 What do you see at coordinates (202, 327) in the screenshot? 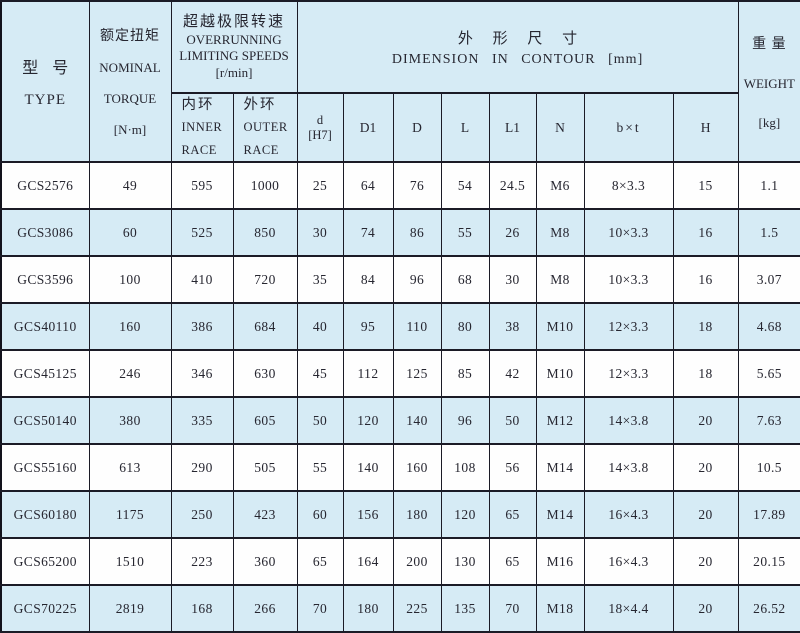
I see `cell-inner-race: 386` at bounding box center [202, 327].